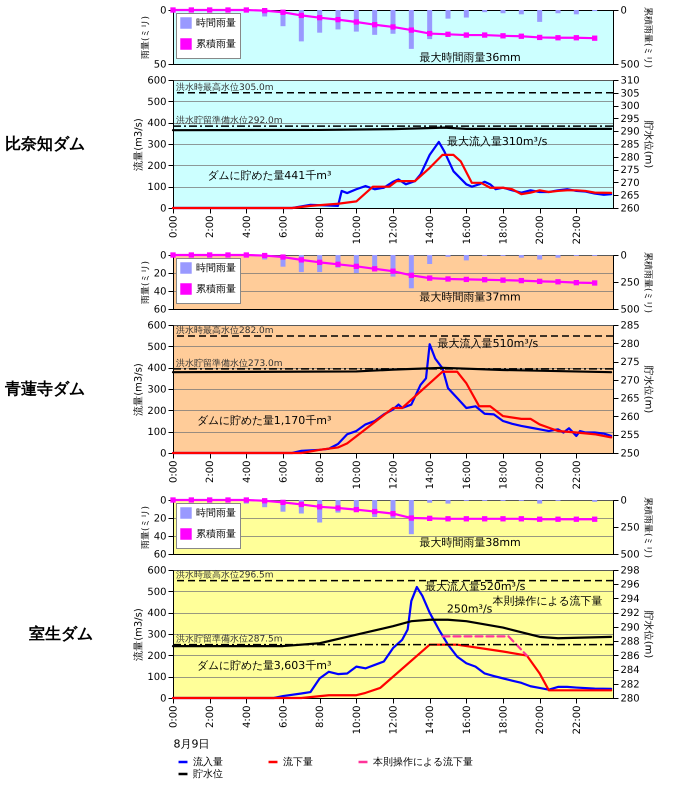 This screenshot has width=699, height=809. What do you see at coordinates (623, 256) in the screenshot?
I see `y2-tick-label: 0` at bounding box center [623, 256].